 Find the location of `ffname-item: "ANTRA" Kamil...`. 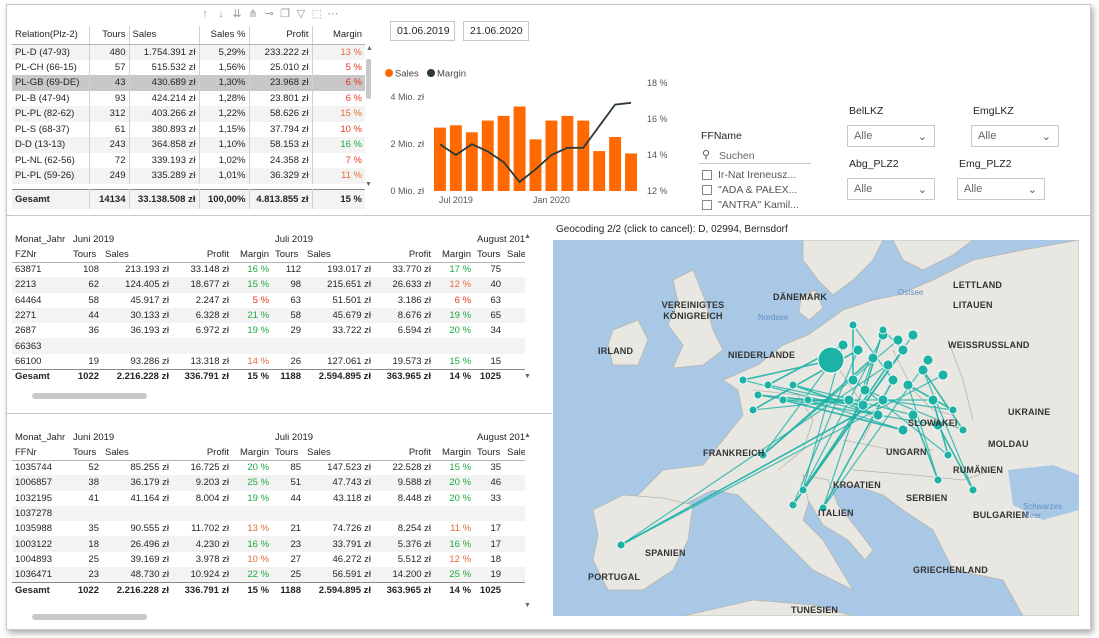

ffname-item: "ANTRA" Kamil... is located at coordinates (756, 204).